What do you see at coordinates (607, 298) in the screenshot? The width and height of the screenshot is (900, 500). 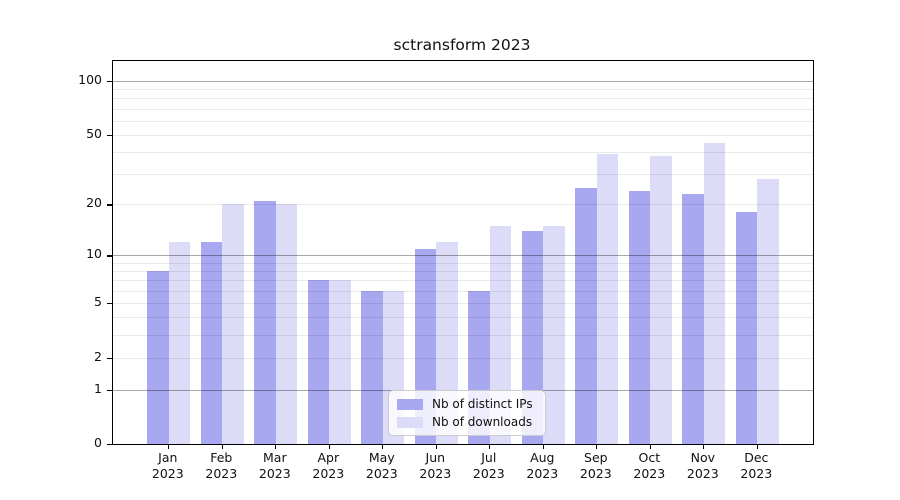 I see `bar-nb-of-downloads-sep-2023` at bounding box center [607, 298].